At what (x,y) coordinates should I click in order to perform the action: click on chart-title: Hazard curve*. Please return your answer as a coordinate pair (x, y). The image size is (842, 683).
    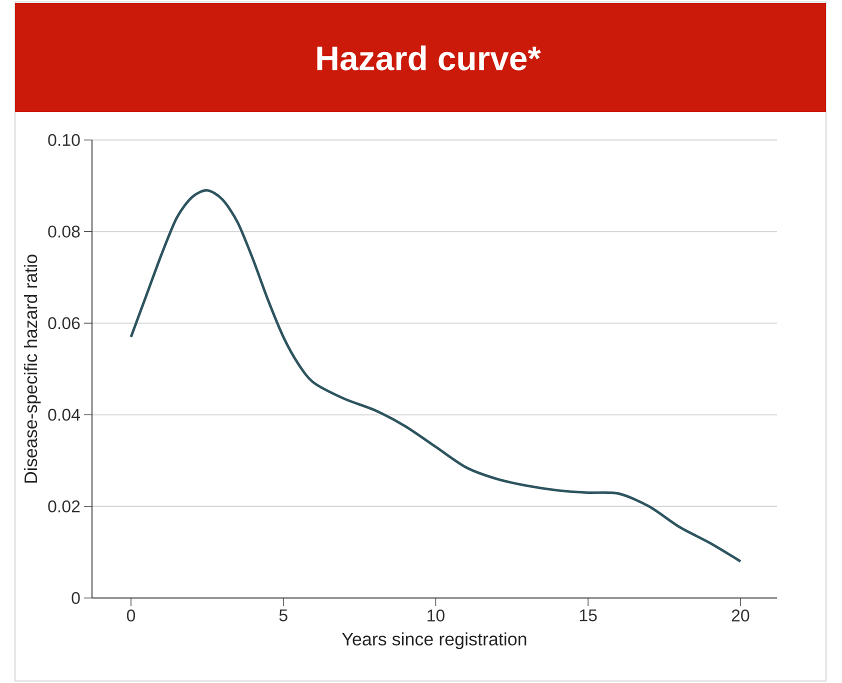
    Looking at the image, I should click on (429, 58).